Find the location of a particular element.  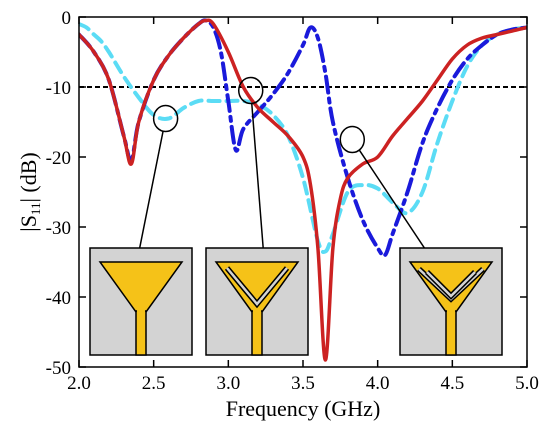

x-tick-label: 3.5 is located at coordinates (303, 383).